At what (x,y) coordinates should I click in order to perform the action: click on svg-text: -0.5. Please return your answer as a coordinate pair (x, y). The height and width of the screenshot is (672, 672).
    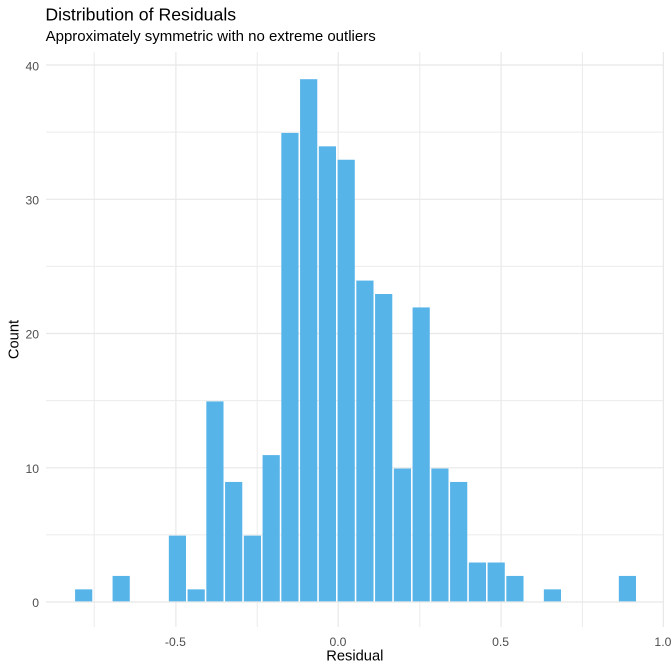
    Looking at the image, I should click on (175, 642).